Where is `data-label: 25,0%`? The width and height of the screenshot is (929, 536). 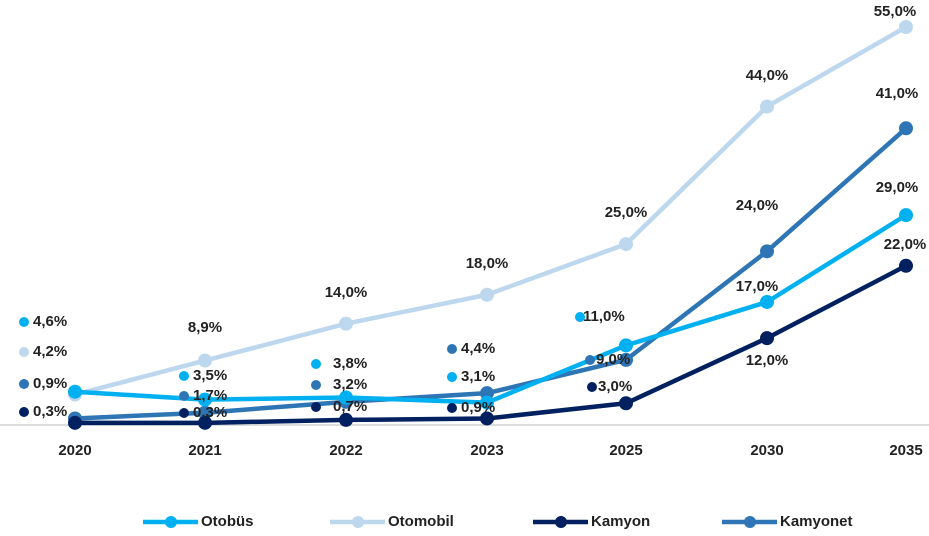
data-label: 25,0% is located at coordinates (626, 212).